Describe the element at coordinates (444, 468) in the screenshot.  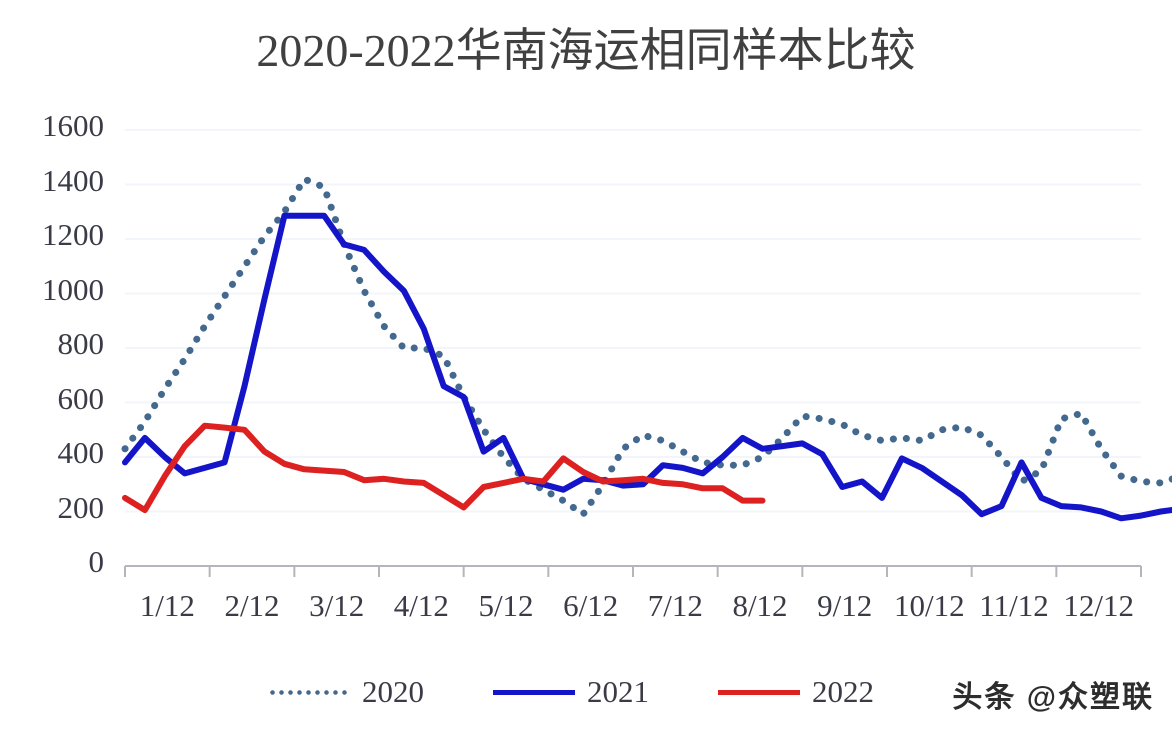
I see `series-2022` at that location.